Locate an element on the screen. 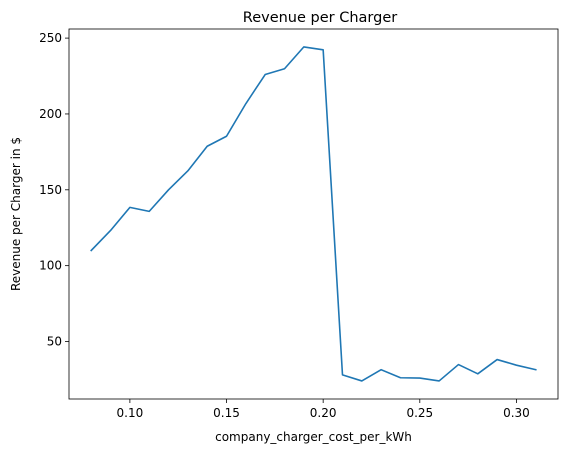 The height and width of the screenshot is (453, 571). x-axis-label: company_charger_cost_per_kWh is located at coordinates (313, 437).